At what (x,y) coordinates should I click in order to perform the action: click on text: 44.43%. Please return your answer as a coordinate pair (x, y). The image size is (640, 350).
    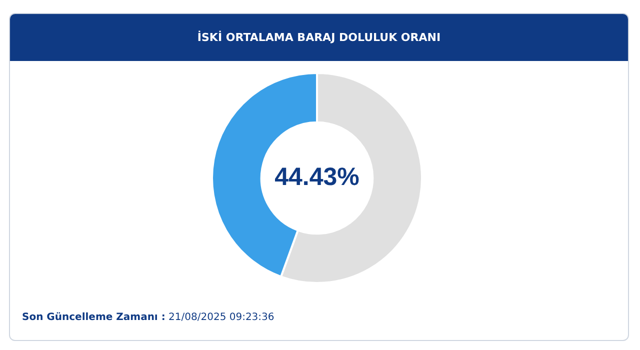
    Looking at the image, I should click on (317, 176).